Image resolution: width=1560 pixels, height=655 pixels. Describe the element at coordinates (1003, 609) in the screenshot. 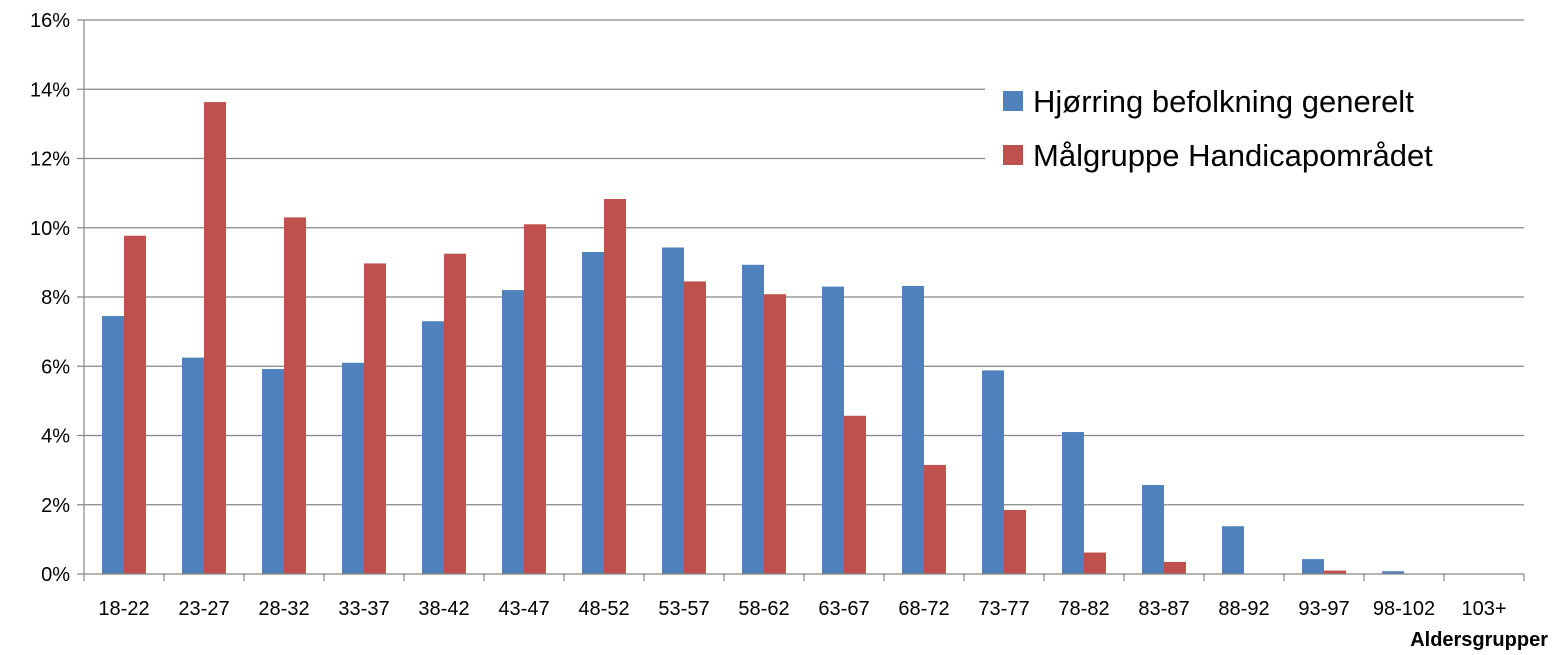

I see `x-tick-label: 73-77` at that location.